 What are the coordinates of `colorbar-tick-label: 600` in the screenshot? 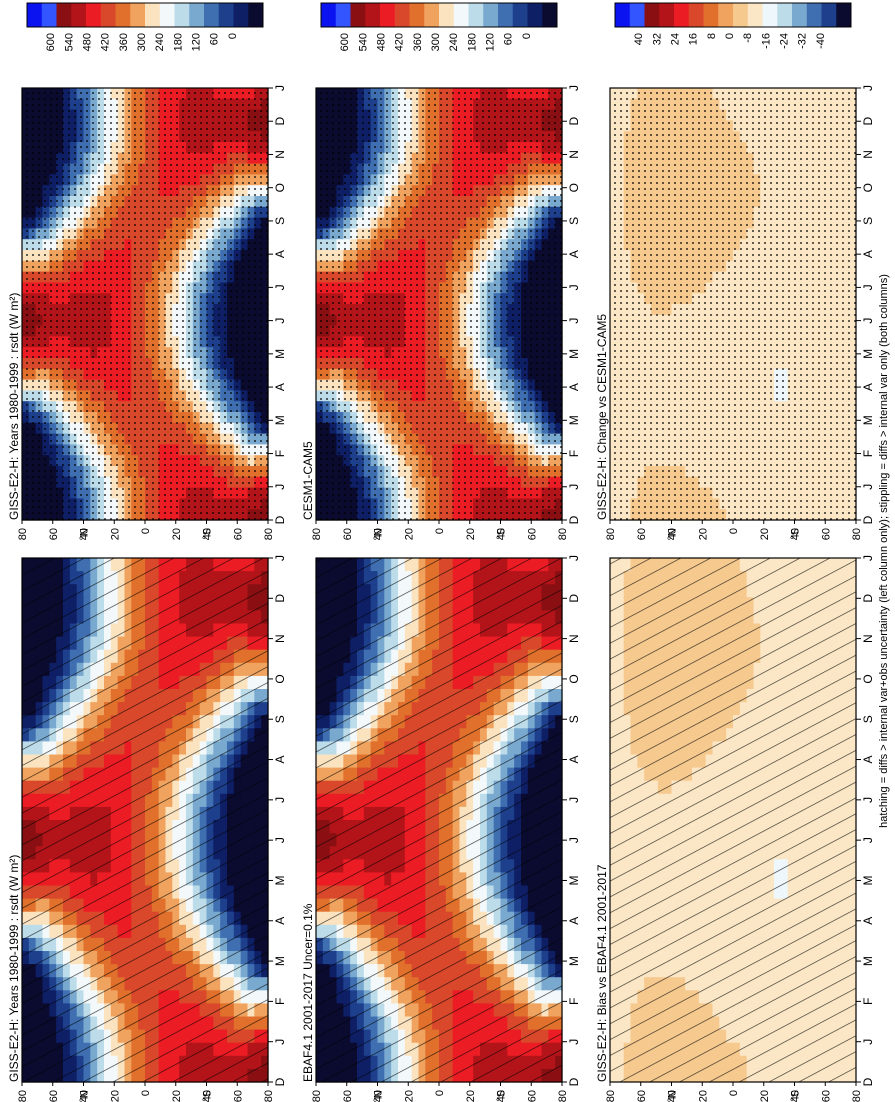 It's located at (51, 42).